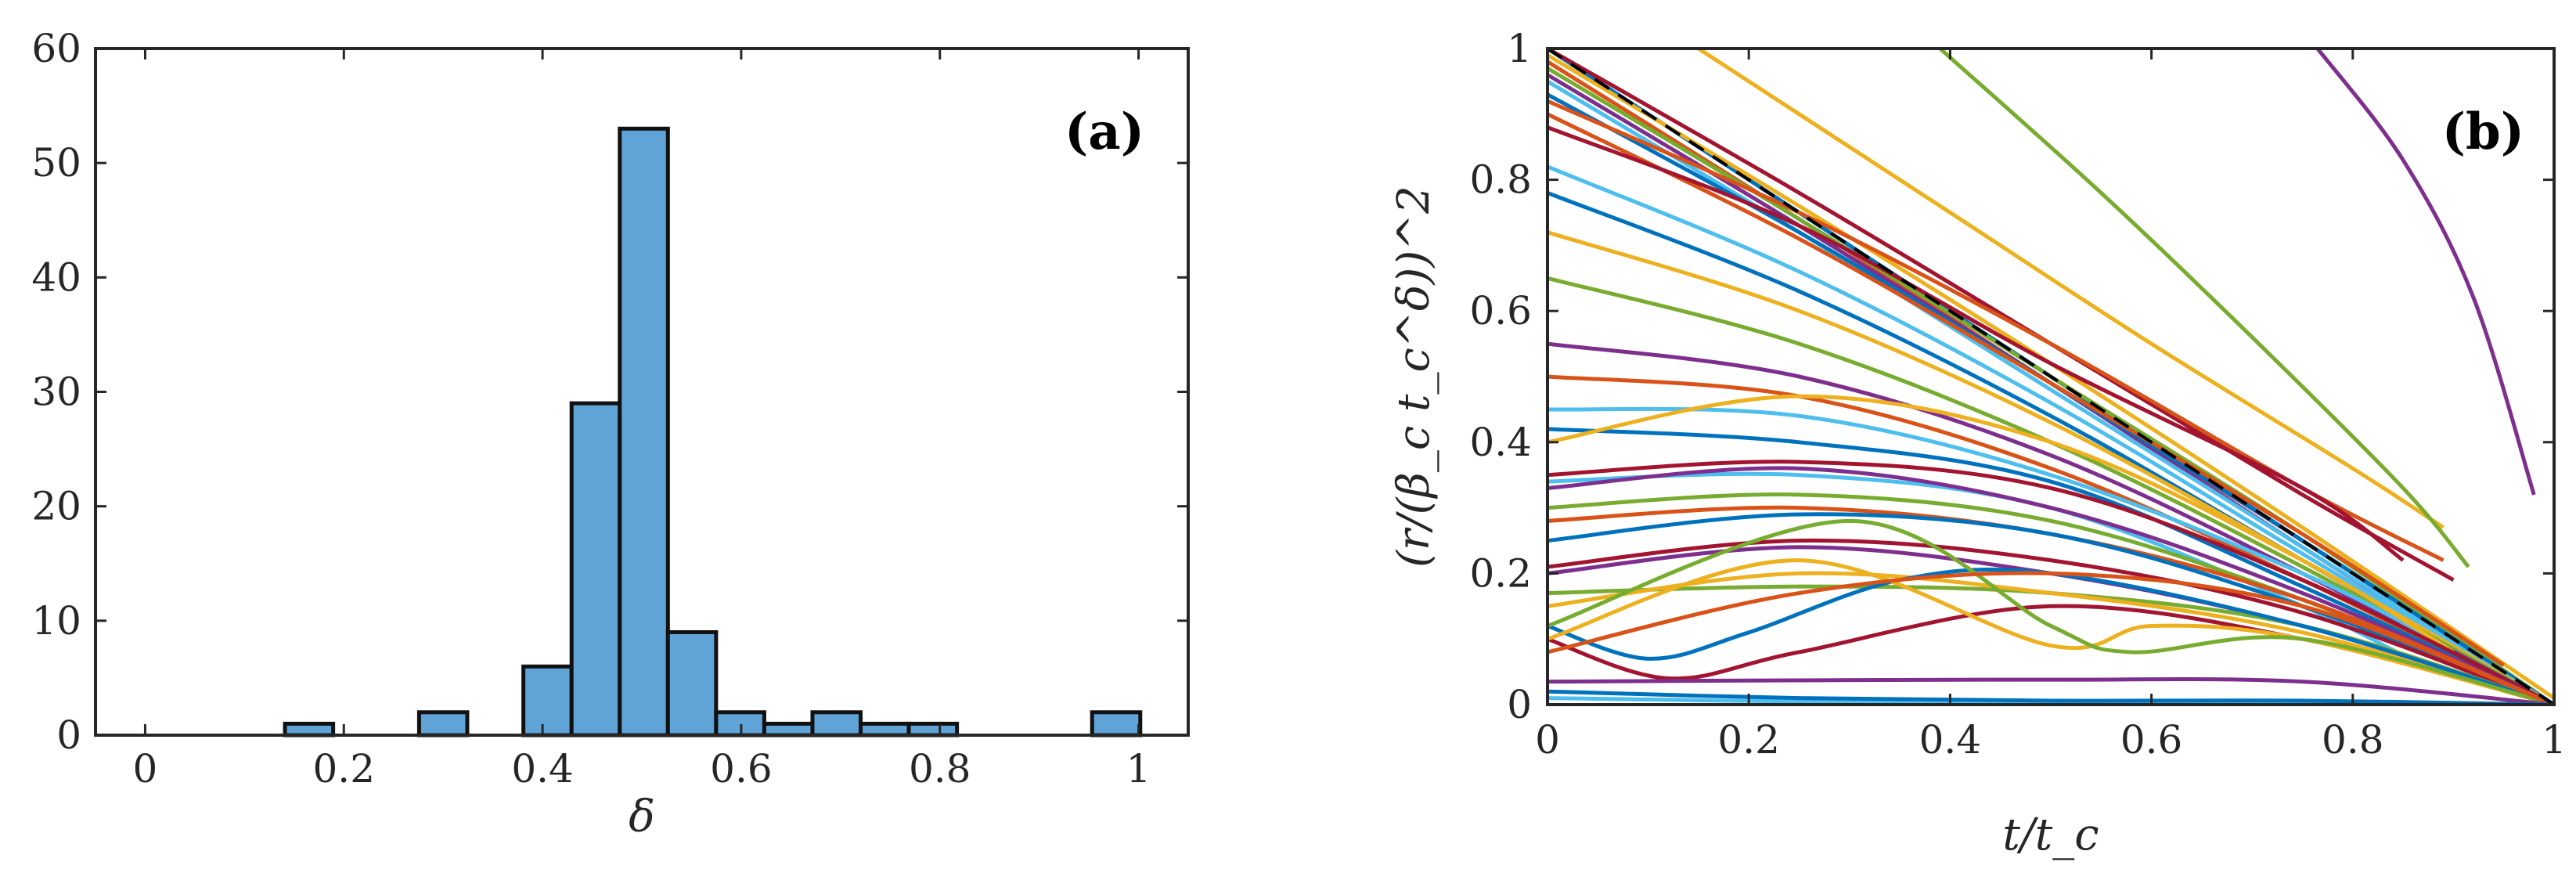 The height and width of the screenshot is (880, 2576). What do you see at coordinates (1500, 180) in the screenshot?
I see `y-tick-label: 0.8` at bounding box center [1500, 180].